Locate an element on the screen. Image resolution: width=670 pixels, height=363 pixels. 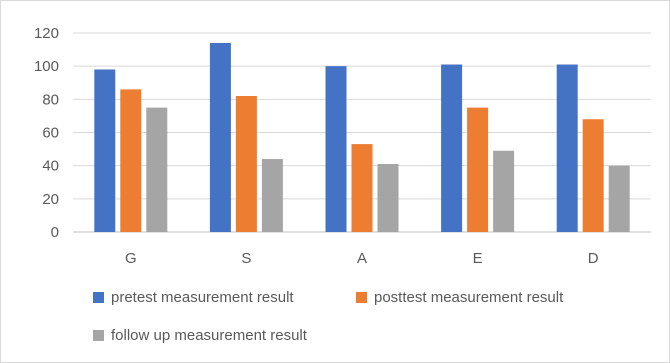
x-tick-label: D is located at coordinates (593, 258).